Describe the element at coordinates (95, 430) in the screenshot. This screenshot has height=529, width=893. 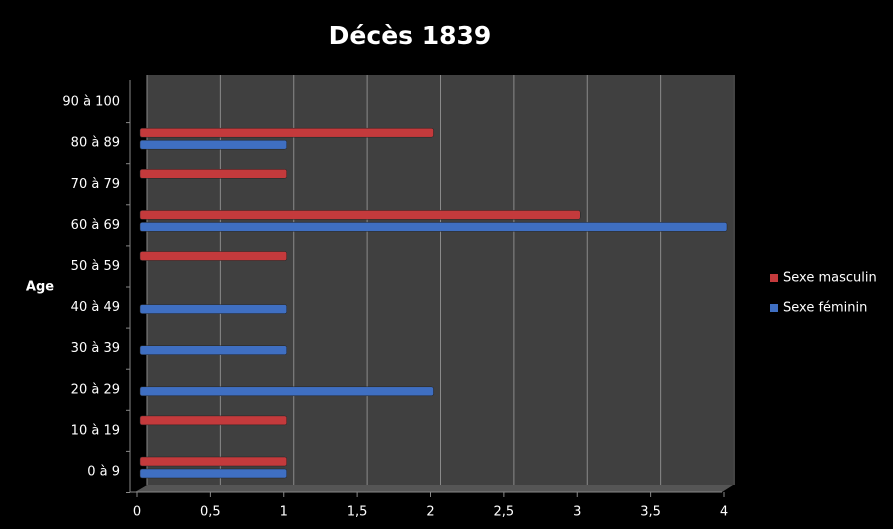
I see `y-tick-label: 10 à 19` at that location.